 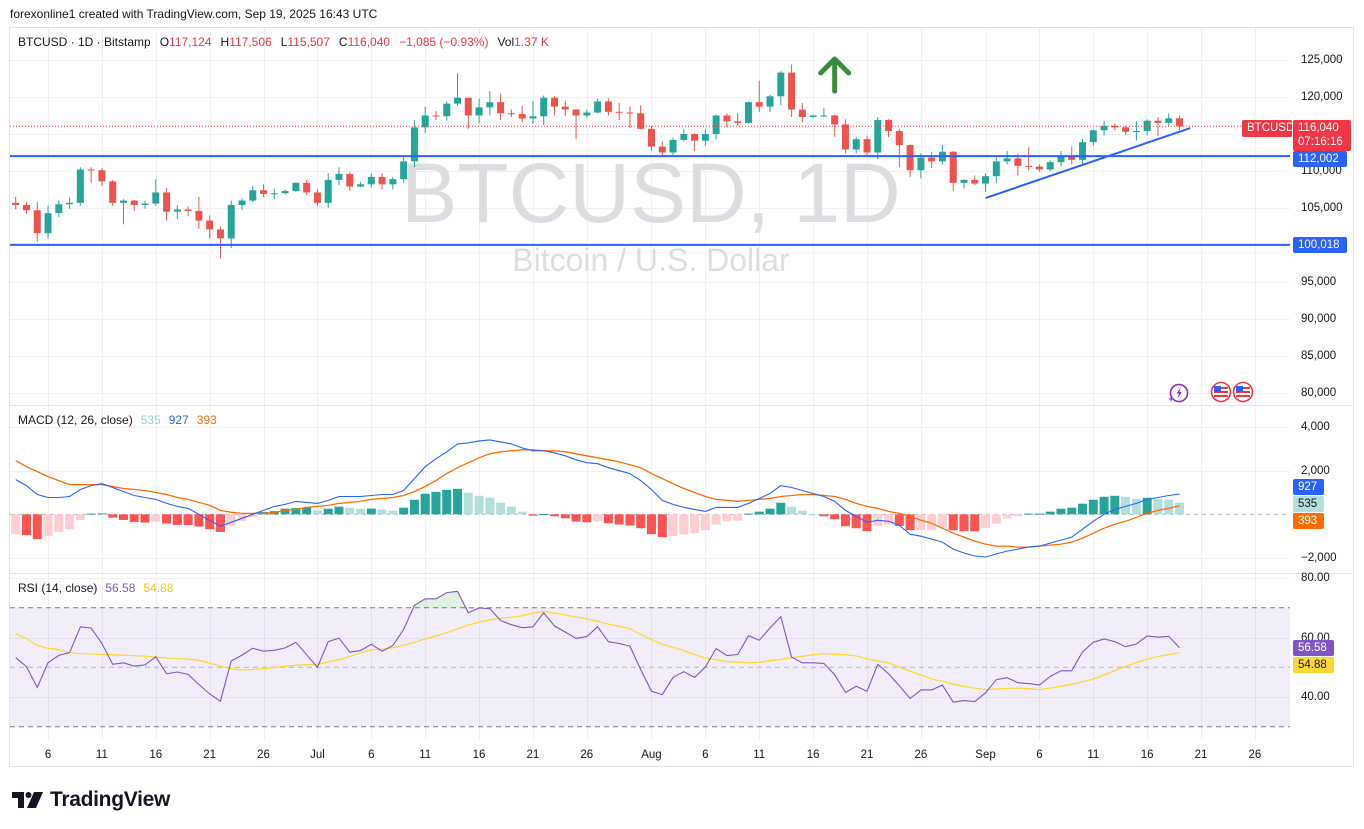 What do you see at coordinates (444, 42) in the screenshot?
I see `change-value: −1,085 (−0.93%)` at bounding box center [444, 42].